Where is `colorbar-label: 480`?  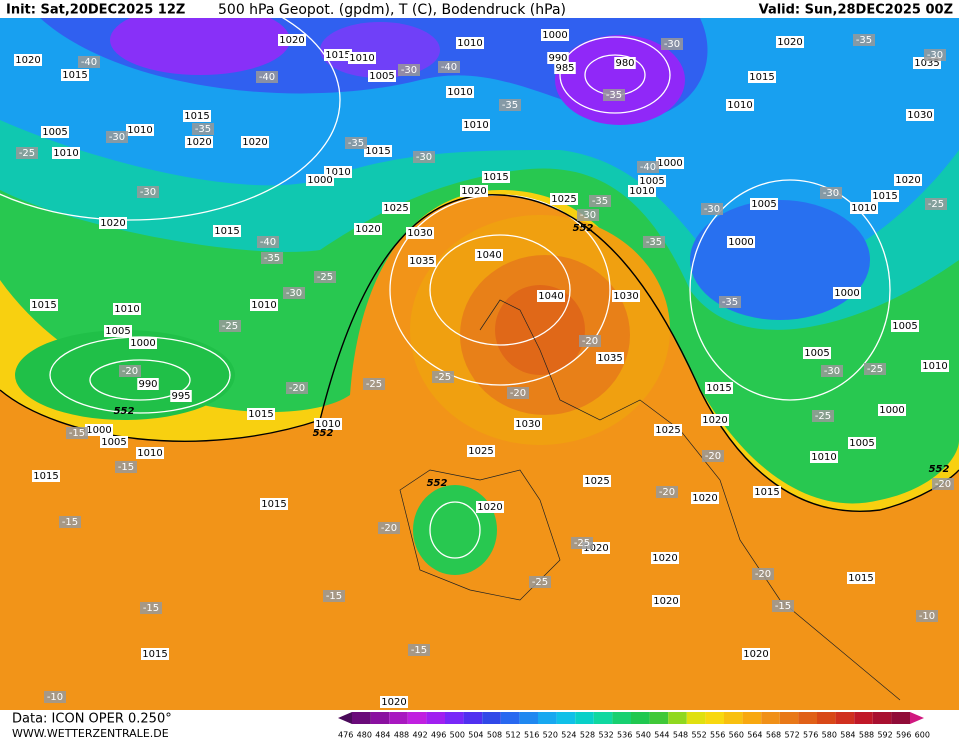 colorbar-label: 480 is located at coordinates (364, 735).